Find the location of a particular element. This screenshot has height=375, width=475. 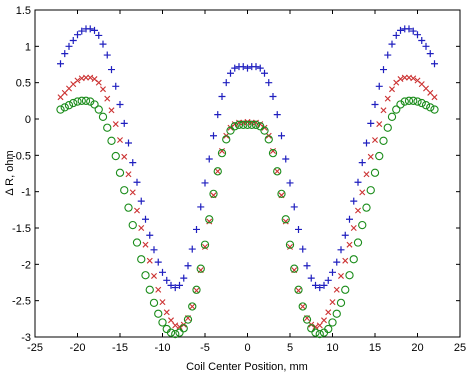

x-axis-title: Coil Center Position, mm is located at coordinates (247, 367).